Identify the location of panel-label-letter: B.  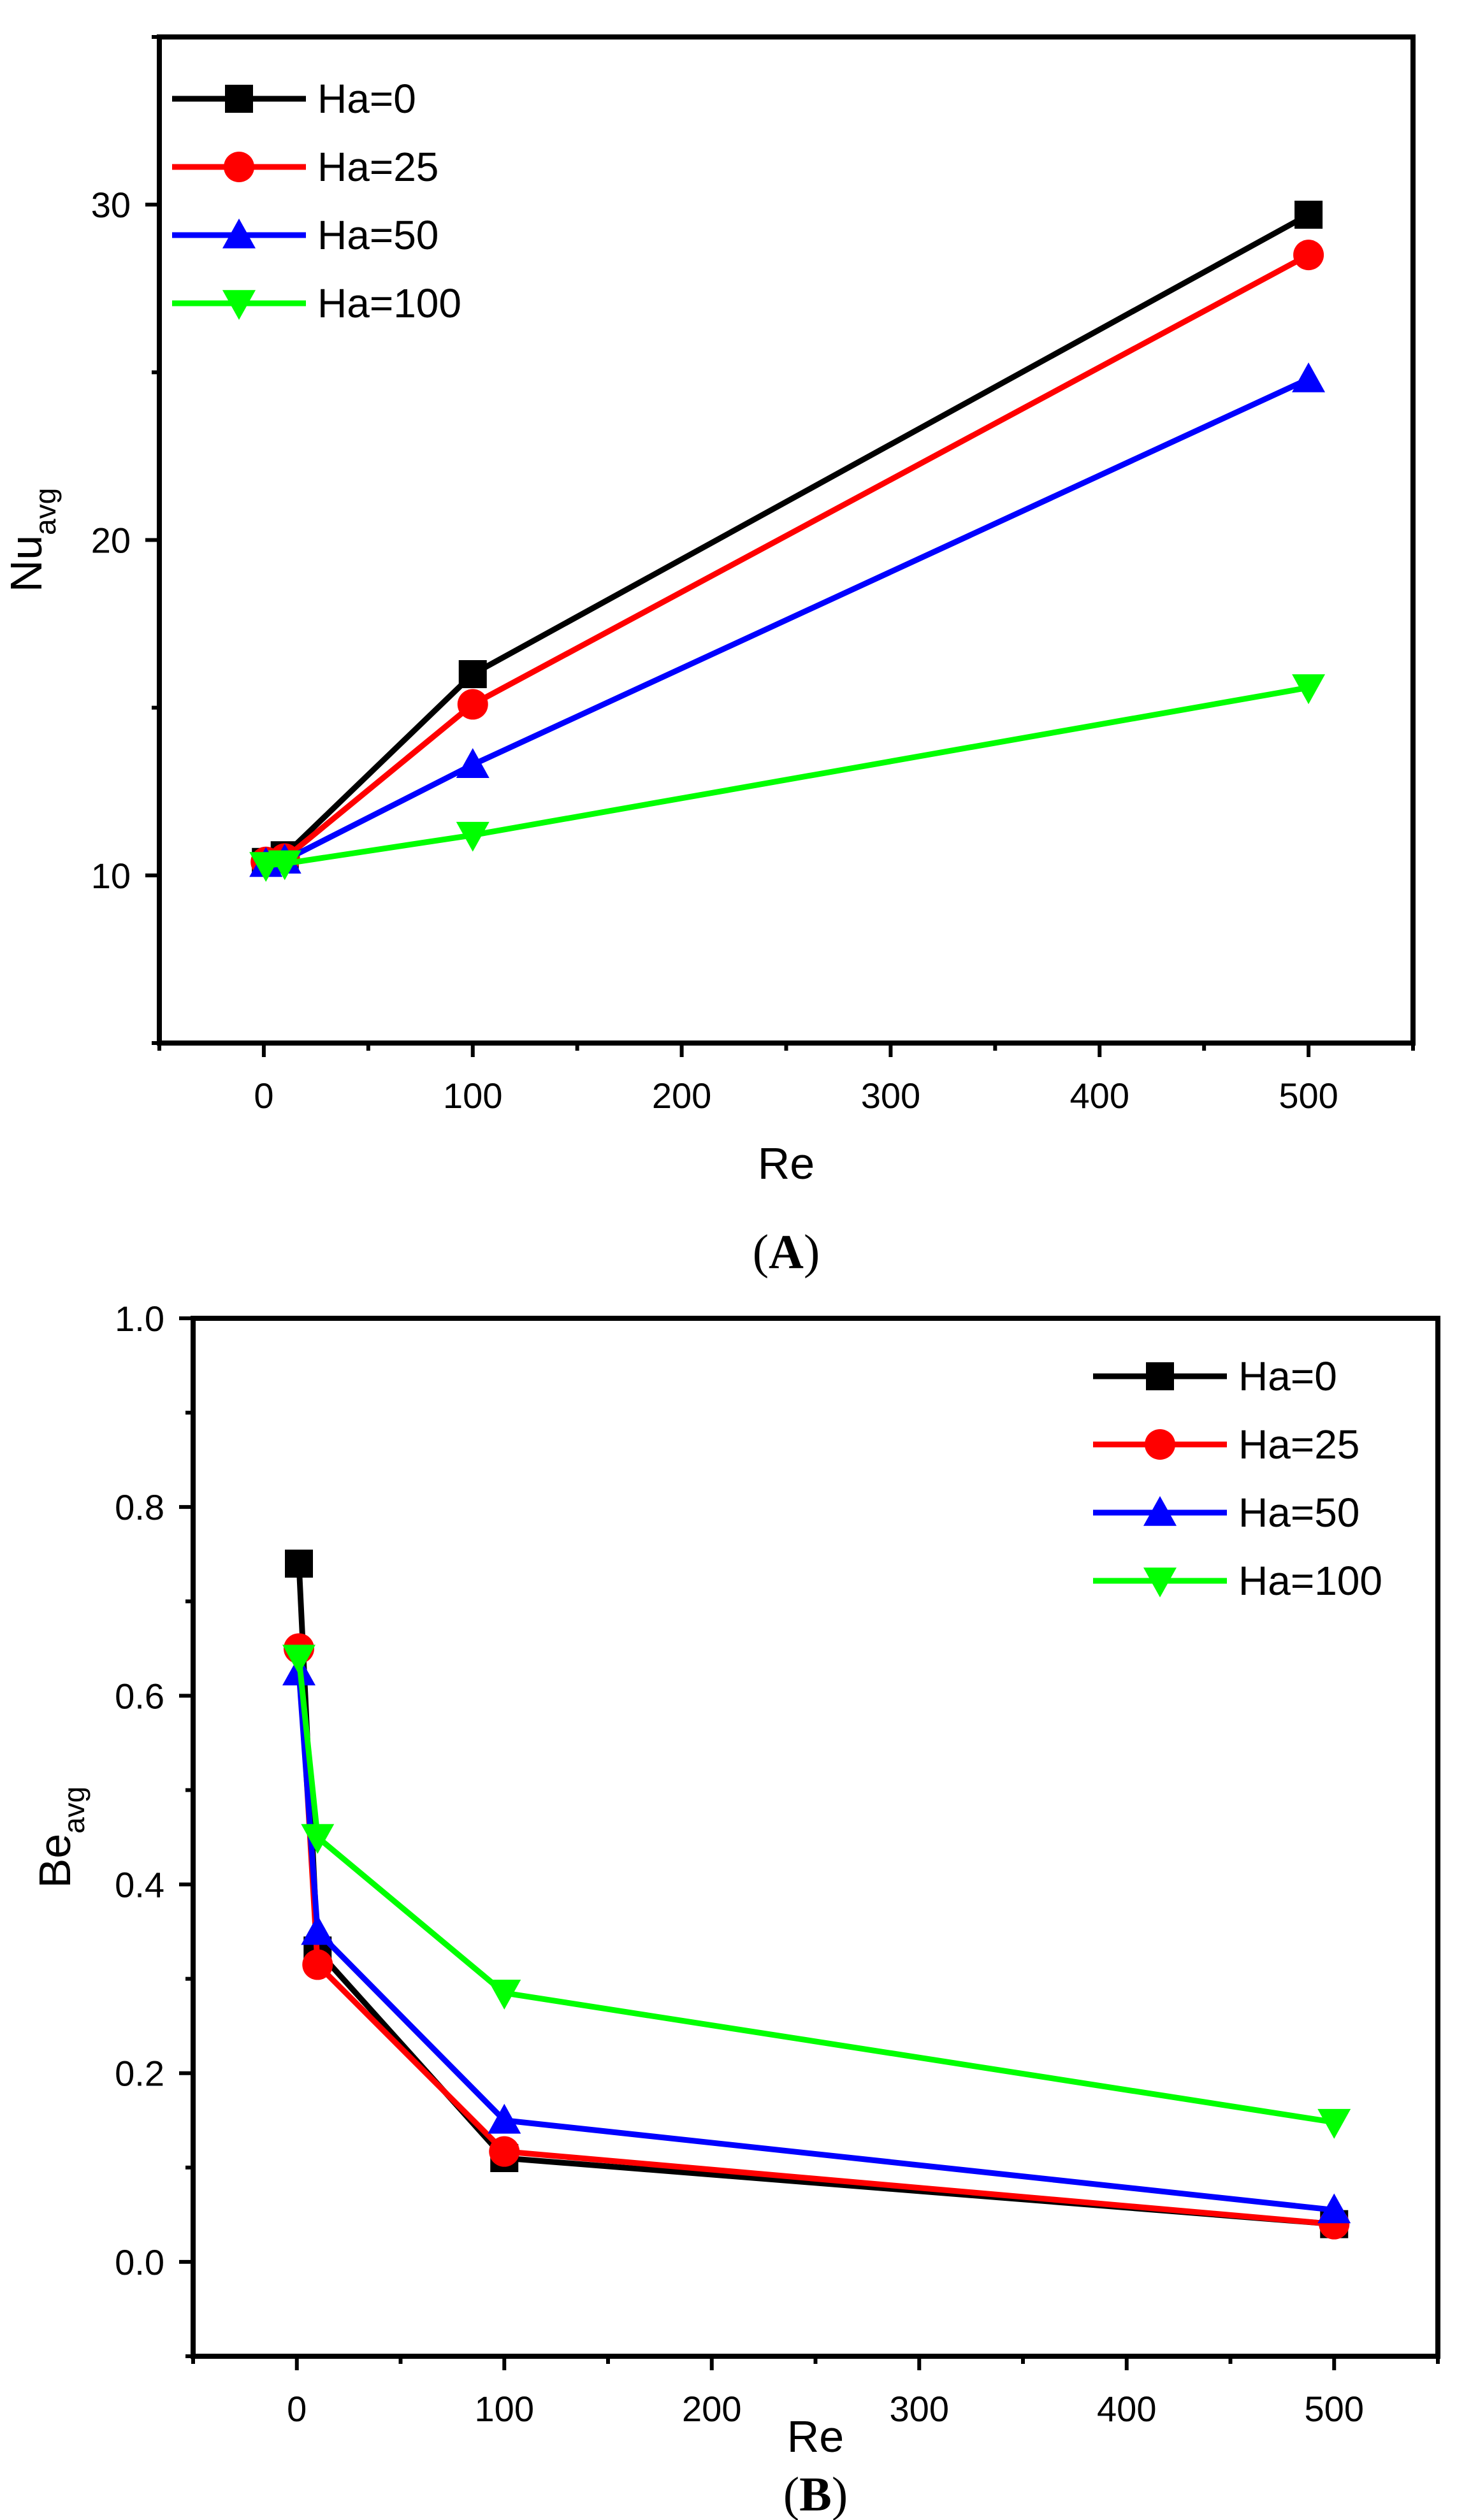
(816, 2494).